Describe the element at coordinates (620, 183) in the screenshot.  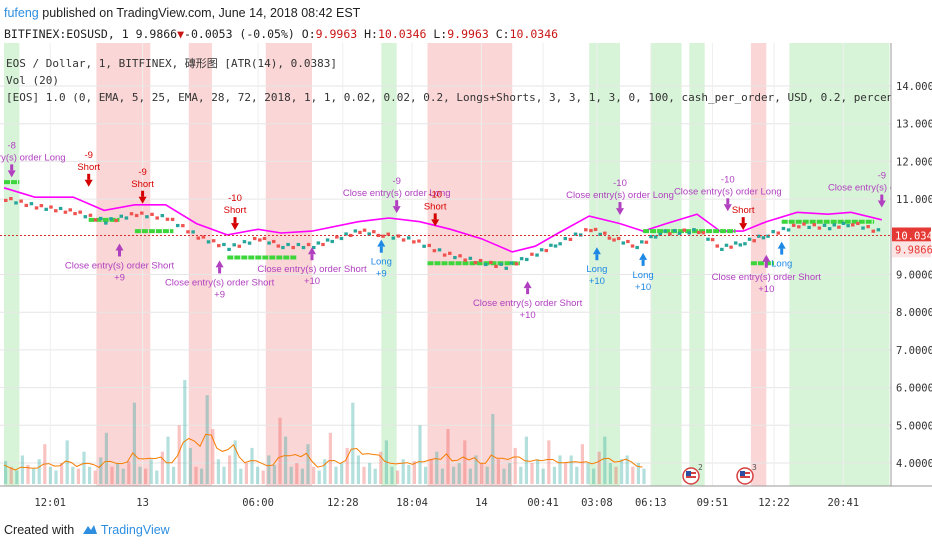
I see `signal-qty: -10` at that location.